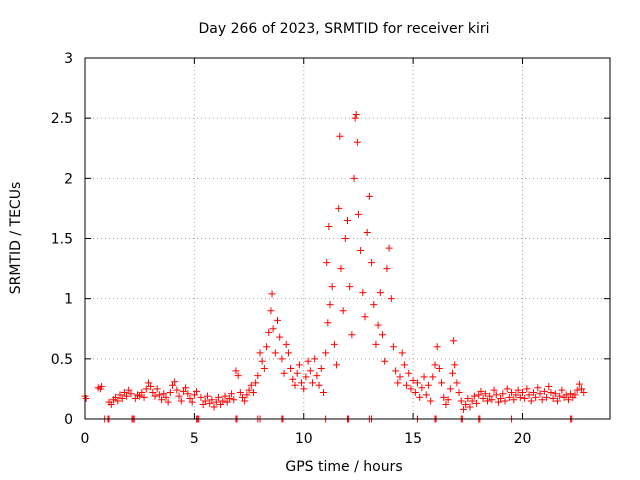 This screenshot has height=480, width=640. What do you see at coordinates (62, 119) in the screenshot?
I see `y-tick-label: 2.5` at bounding box center [62, 119].